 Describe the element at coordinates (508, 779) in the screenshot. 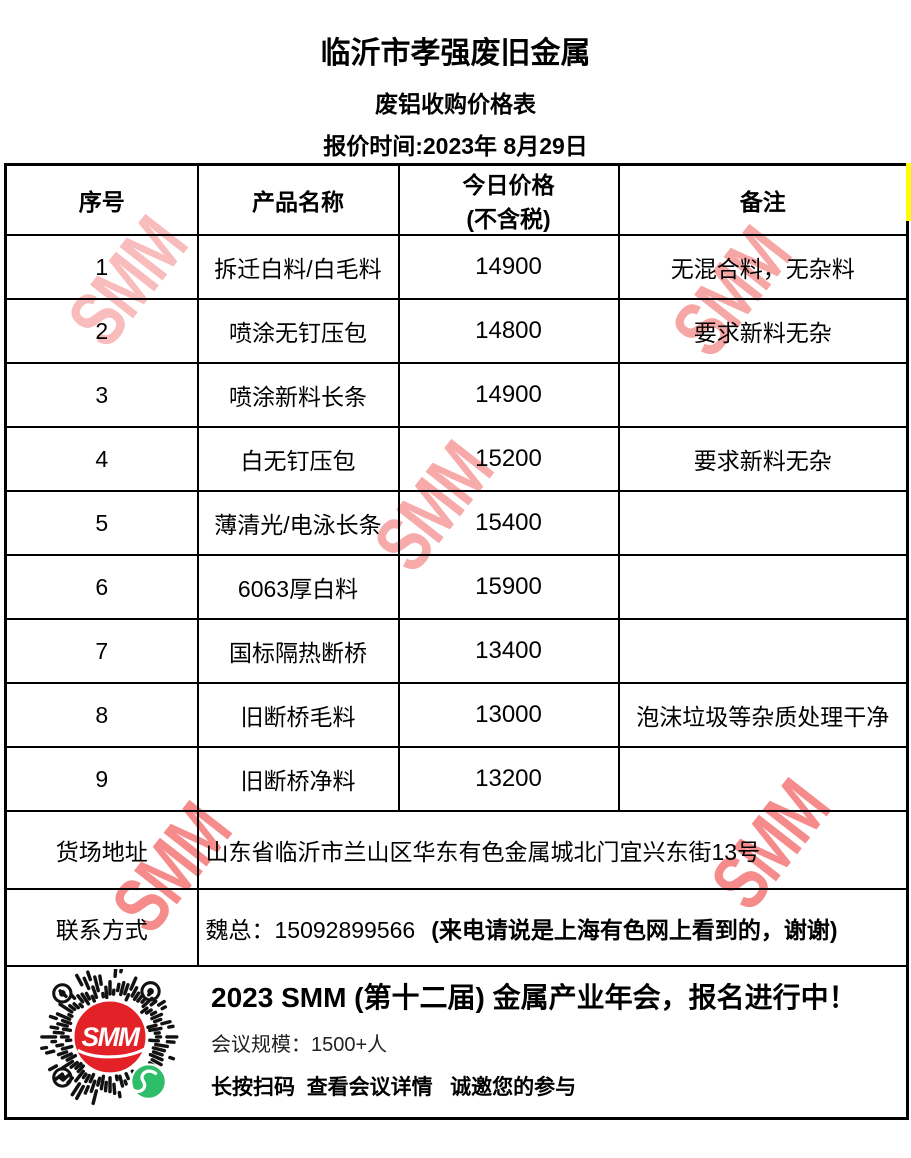

I see `cell-price: 13200` at that location.